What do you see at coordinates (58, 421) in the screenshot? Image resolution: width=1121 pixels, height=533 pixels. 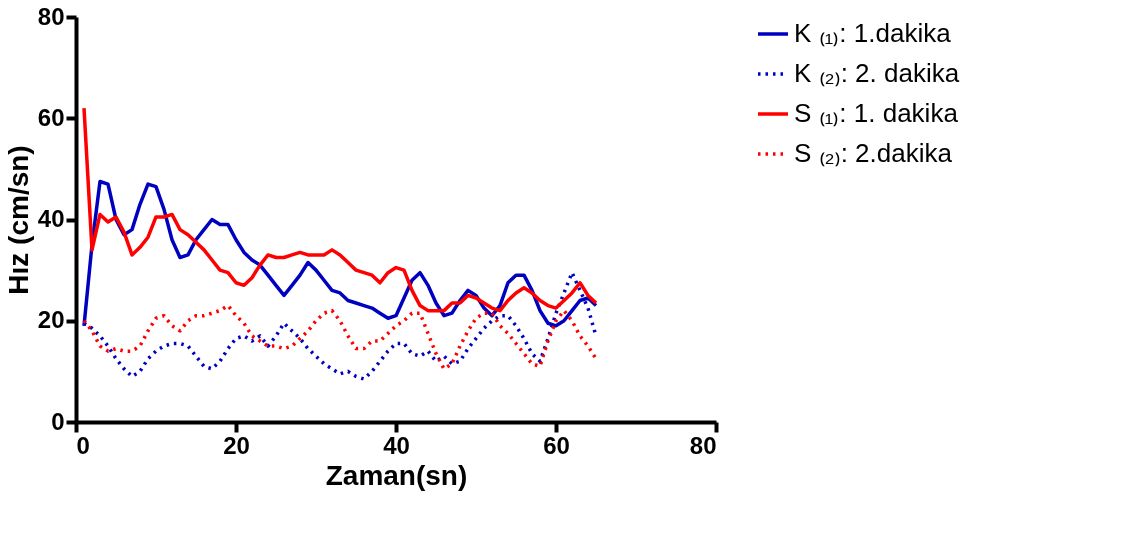 I see `y-tick-label: 0` at bounding box center [58, 421].